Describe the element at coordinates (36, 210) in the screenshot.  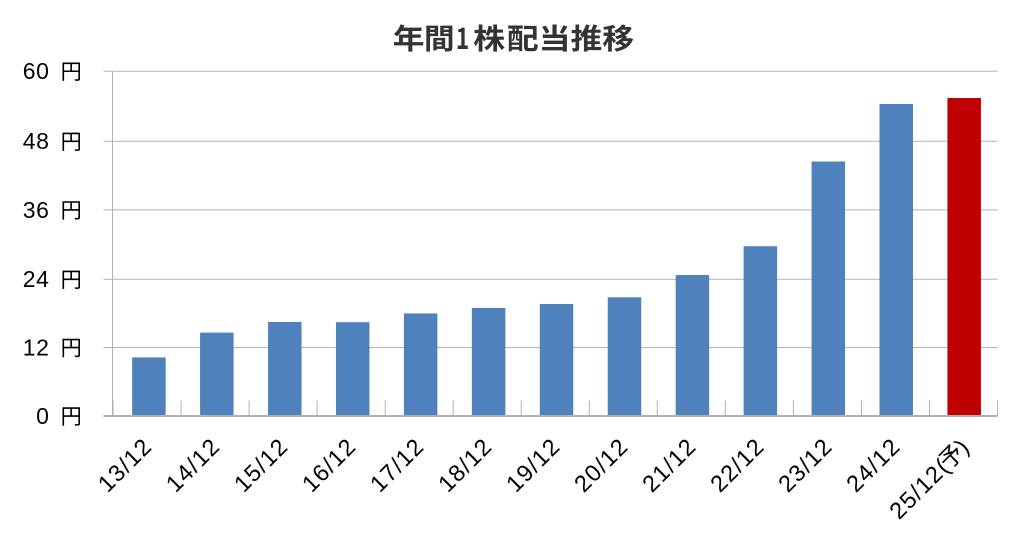
I see `svg-text: 36` at that location.